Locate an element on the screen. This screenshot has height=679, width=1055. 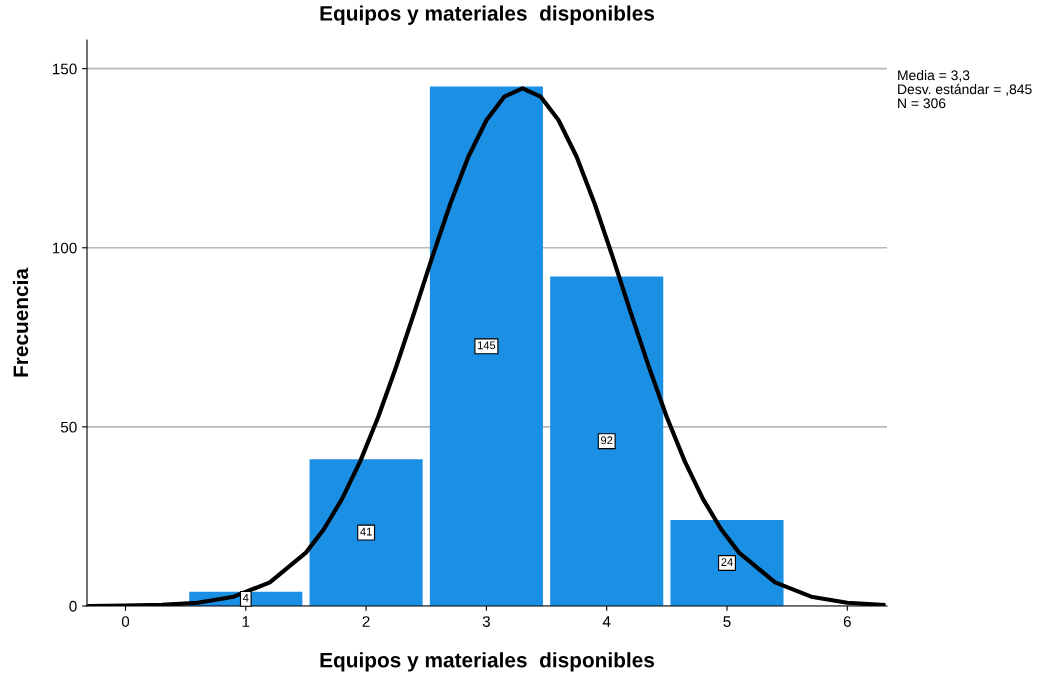
text: N = 306 is located at coordinates (922, 103).